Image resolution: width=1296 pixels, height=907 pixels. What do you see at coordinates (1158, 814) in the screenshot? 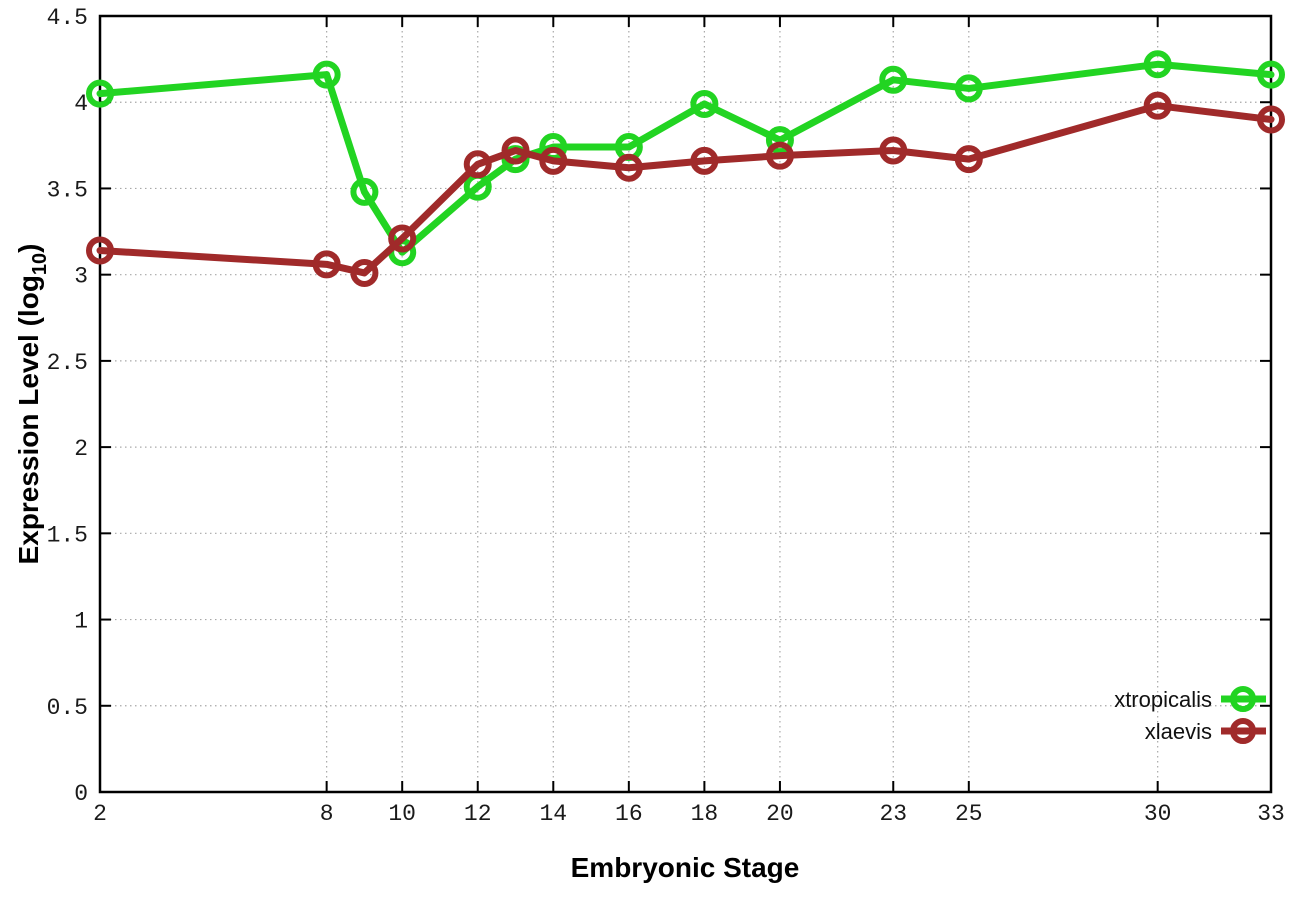
I see `x-tick-label: 30` at bounding box center [1158, 814].